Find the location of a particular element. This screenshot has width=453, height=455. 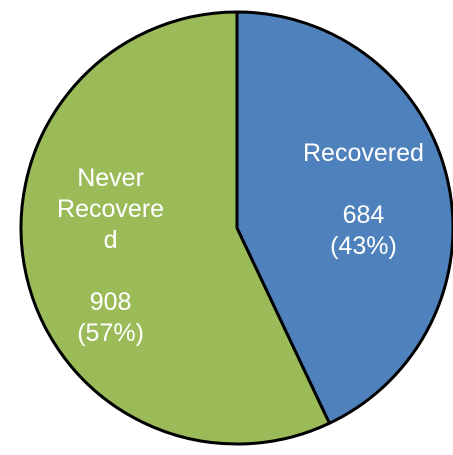

category-label: Never Recovered is located at coordinates (111, 209).